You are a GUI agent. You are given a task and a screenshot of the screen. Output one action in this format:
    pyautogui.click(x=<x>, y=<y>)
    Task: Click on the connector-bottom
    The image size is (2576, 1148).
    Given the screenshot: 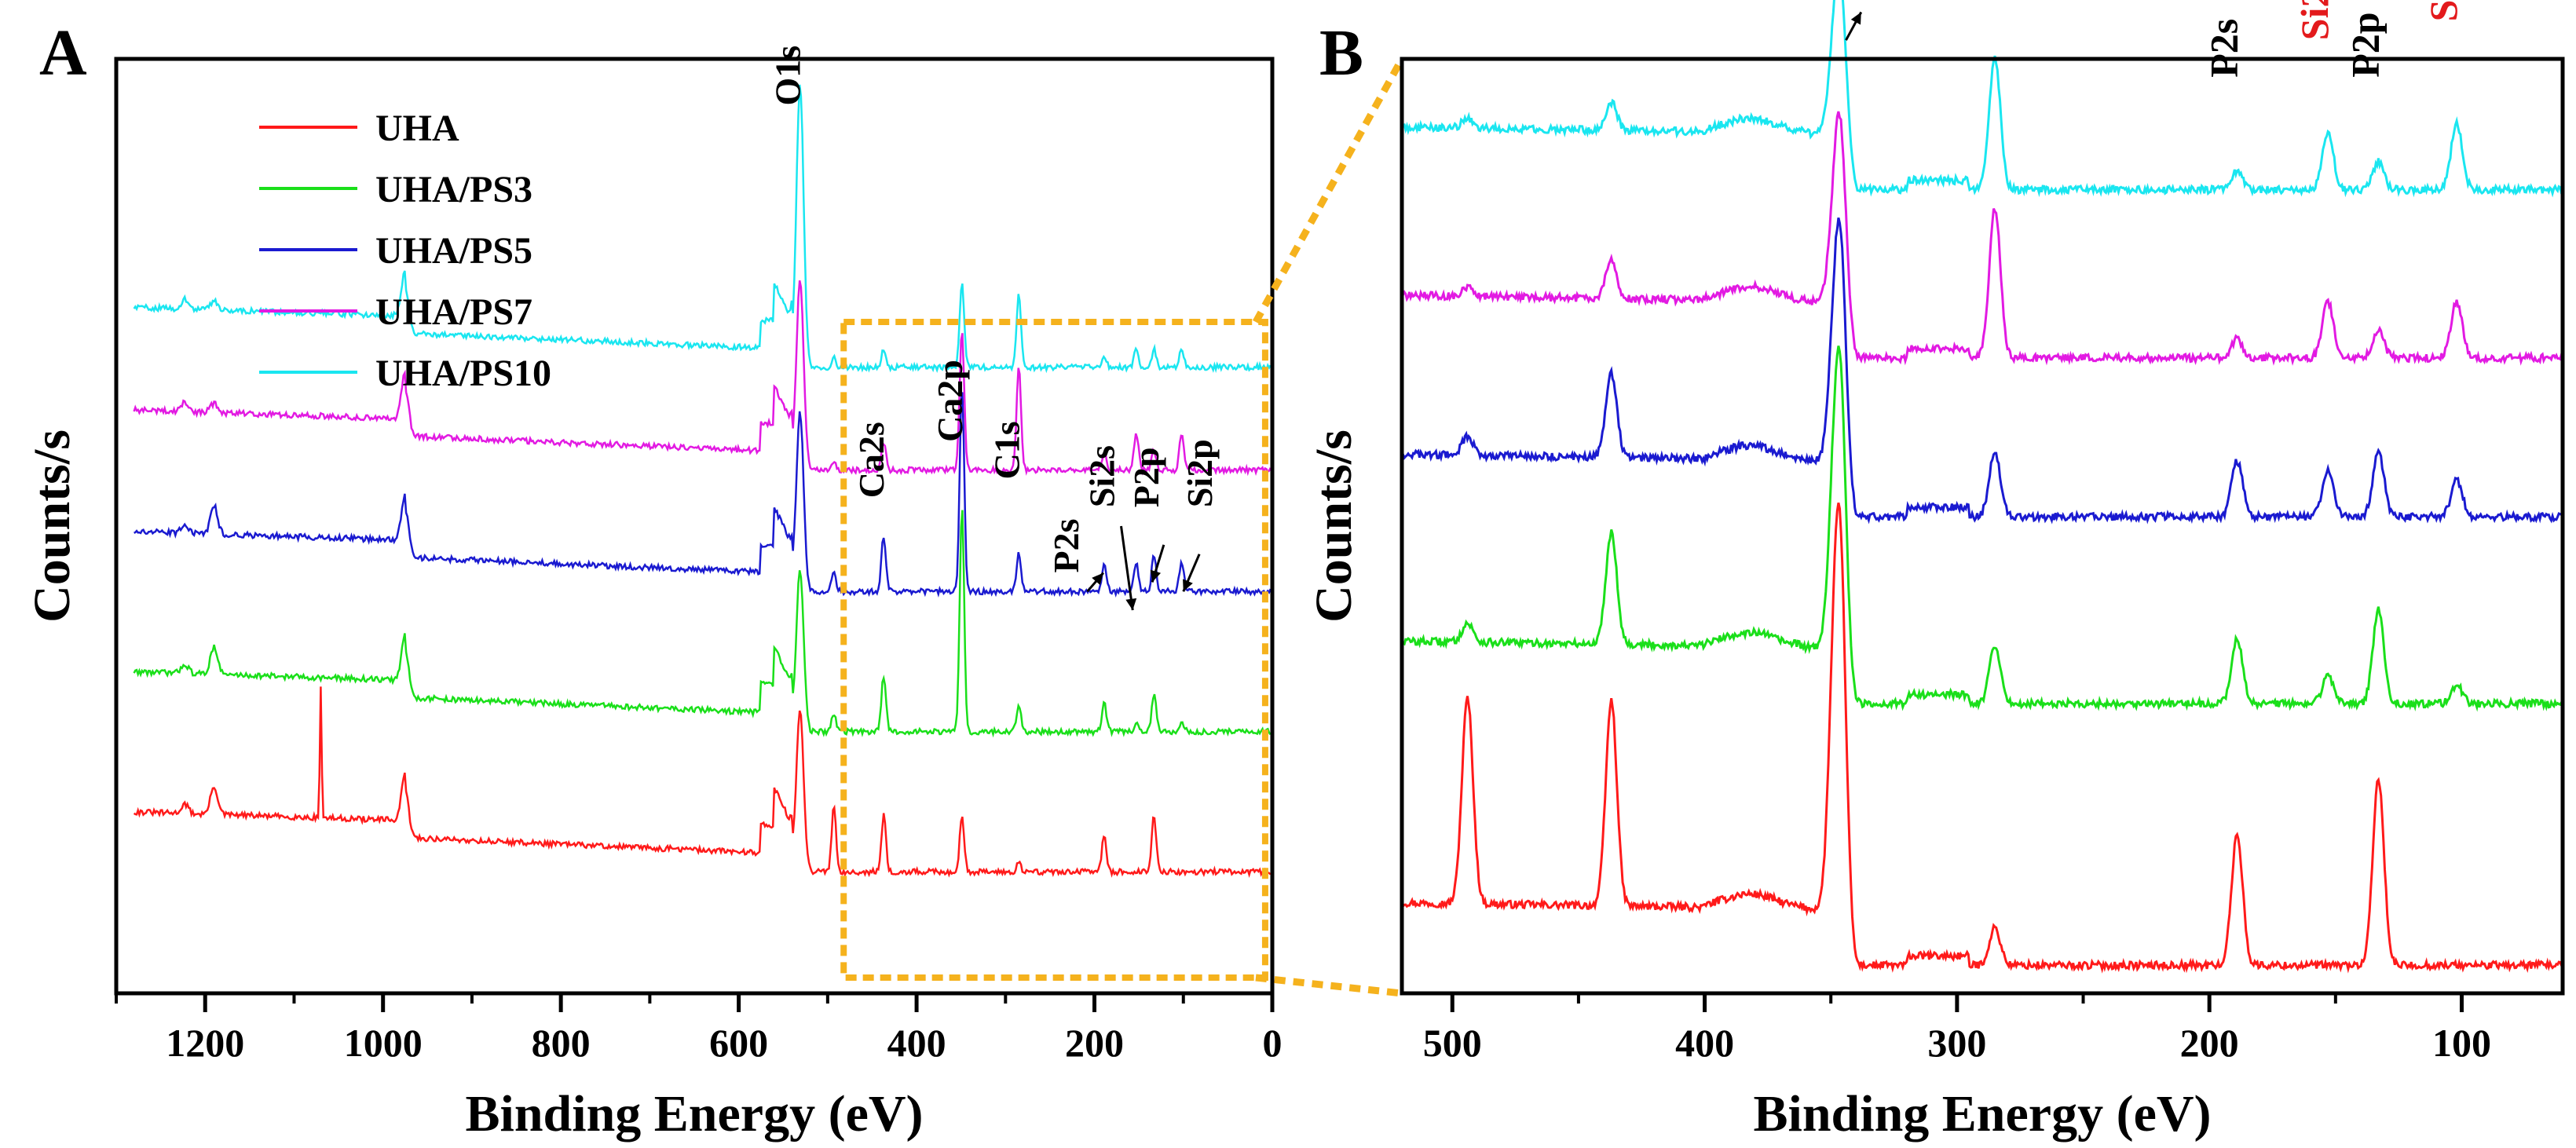 What is the action you would take?
    pyautogui.click(x=1329, y=986)
    